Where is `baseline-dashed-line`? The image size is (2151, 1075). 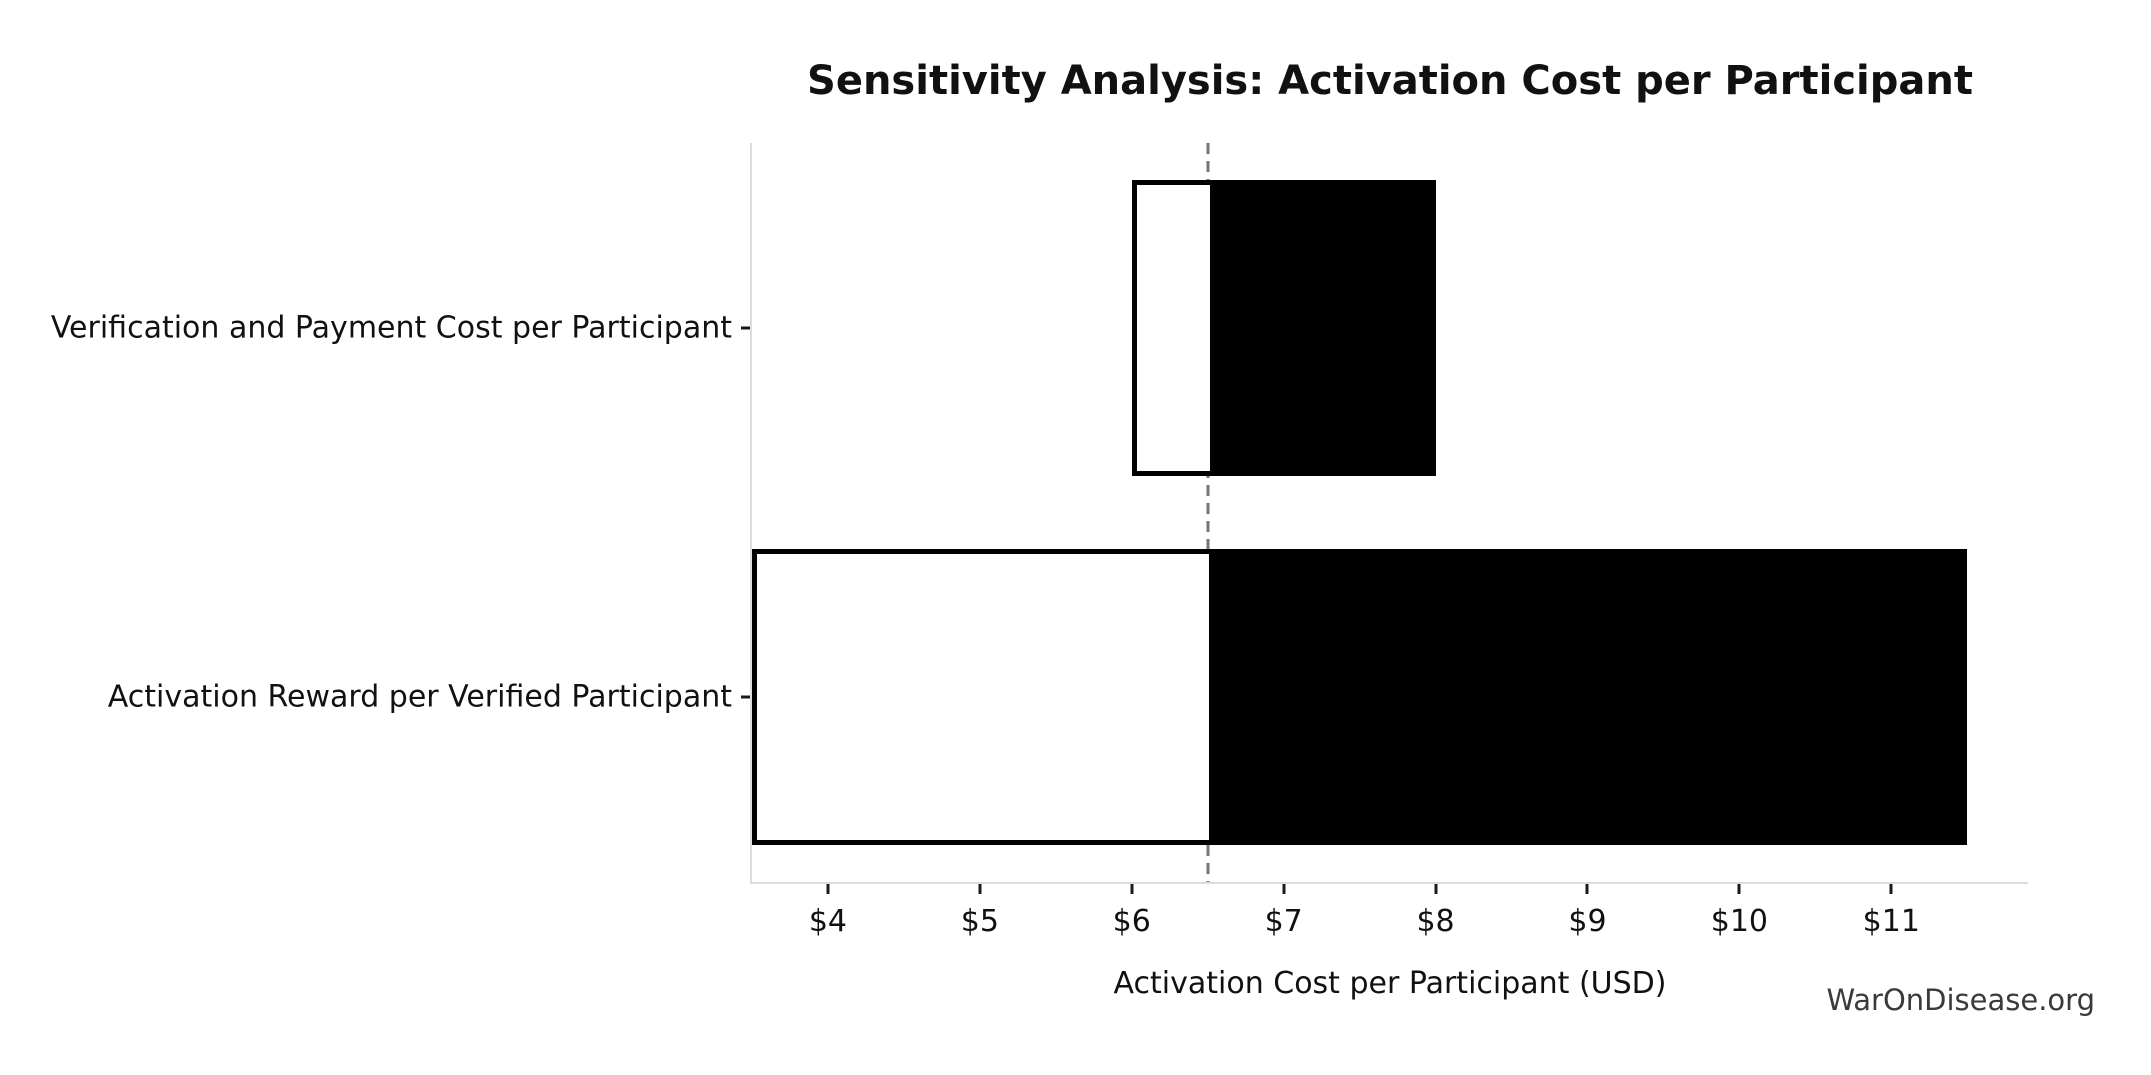
baseline-dashed-line is located at coordinates (1208, 512).